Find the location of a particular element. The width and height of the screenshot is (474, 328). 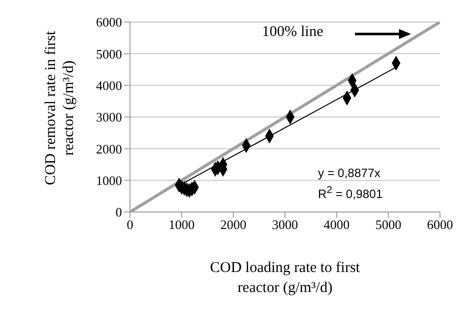

y-tick-label: 0 is located at coordinates (119, 212).